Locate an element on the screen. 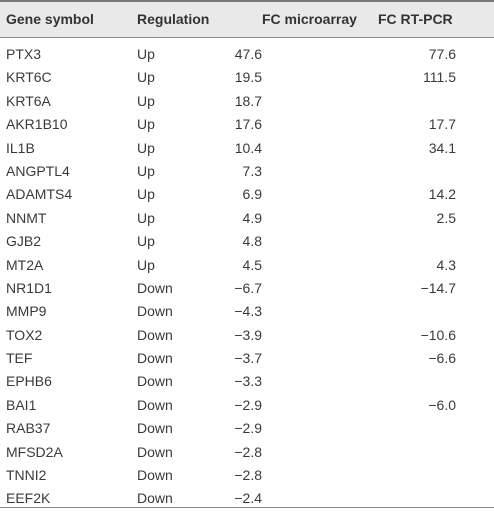  table-row: MFSD2A Down −2.8 is located at coordinates (247, 452).